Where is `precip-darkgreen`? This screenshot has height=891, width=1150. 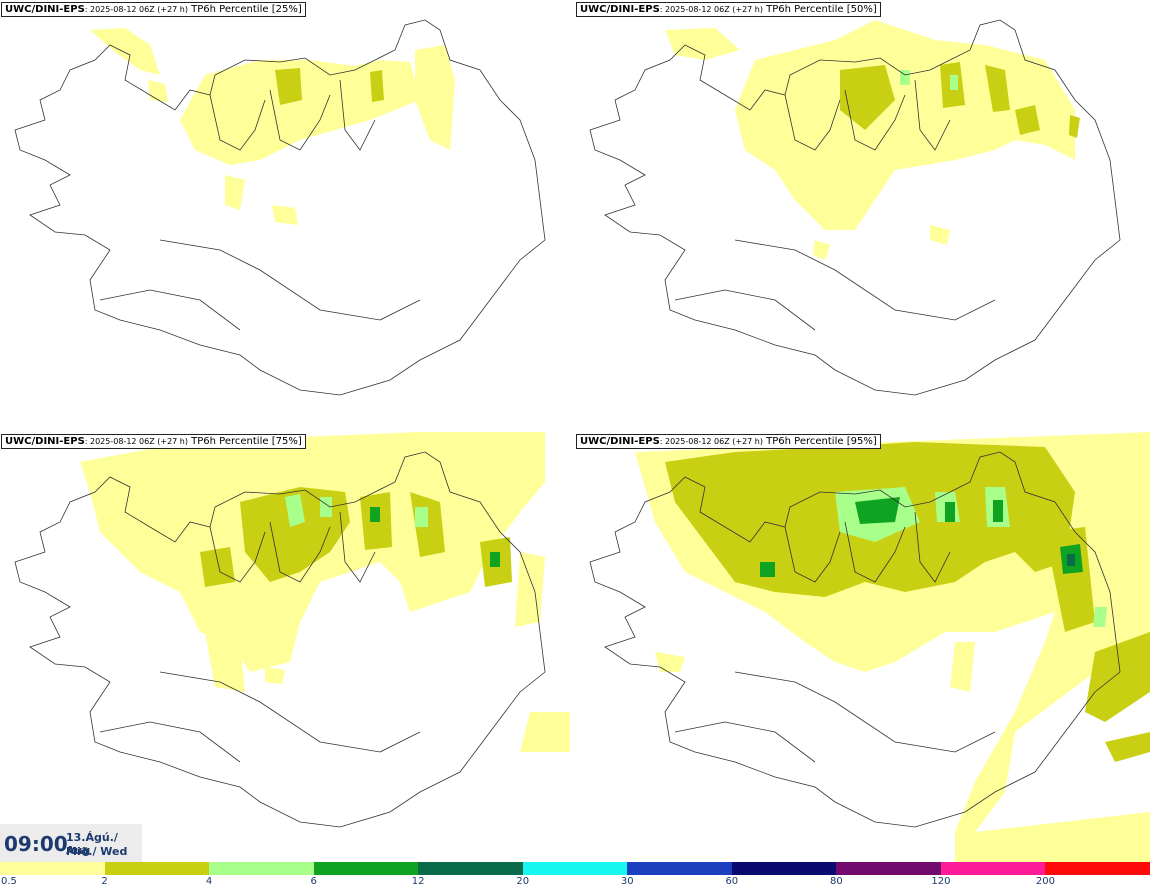
precip-darkgreen is located at coordinates (435, 537).